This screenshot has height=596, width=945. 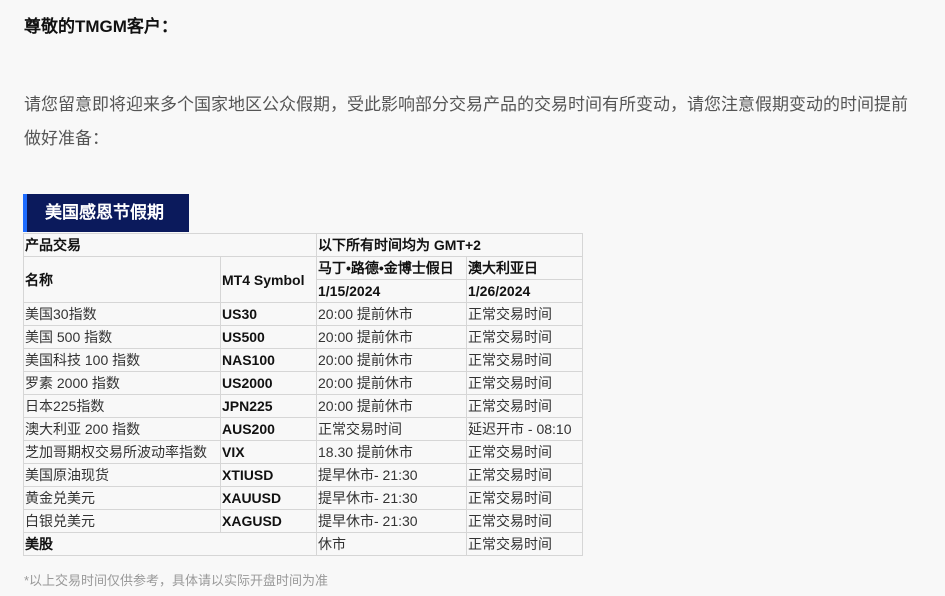 I want to click on table-row: 日本225指数 JPN225 20:00 提前休市 正常交易时间, so click(x=303, y=406).